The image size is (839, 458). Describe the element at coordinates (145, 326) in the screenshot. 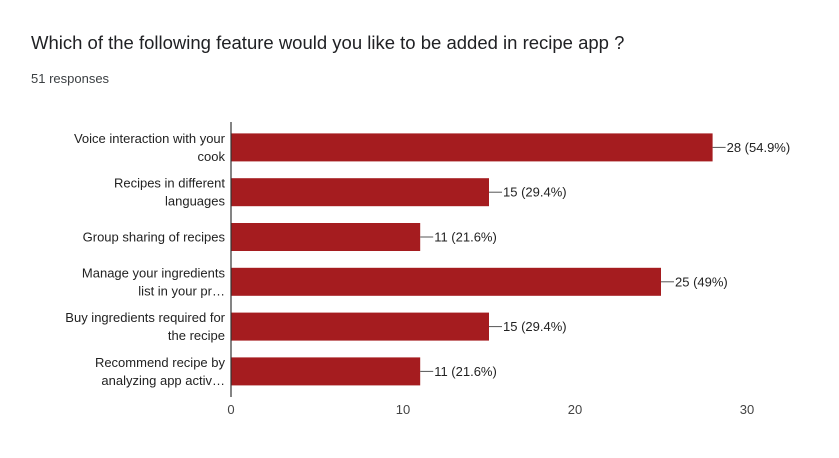

I see `category-label: Buy ingredients required for the recipe` at that location.